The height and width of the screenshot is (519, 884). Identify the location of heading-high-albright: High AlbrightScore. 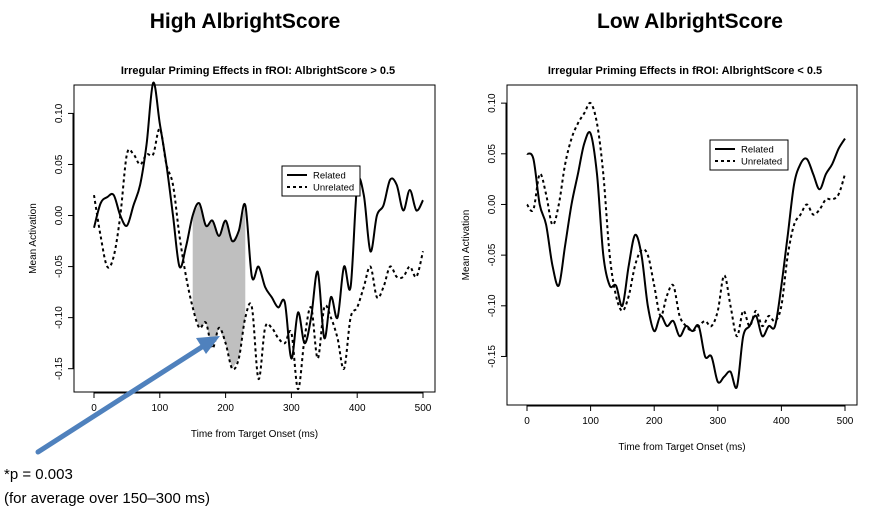
(245, 21).